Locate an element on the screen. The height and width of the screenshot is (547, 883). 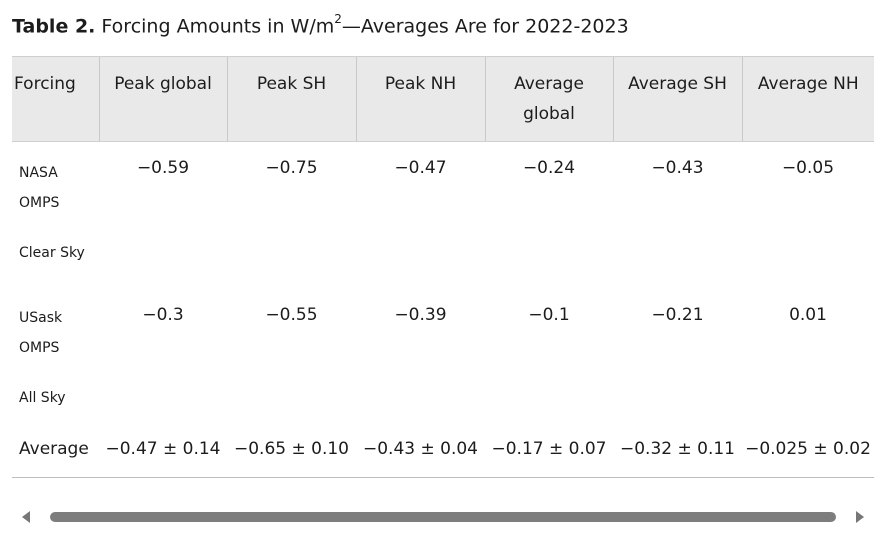
table-cell: −0.43 ± 0.04 is located at coordinates (420, 449).